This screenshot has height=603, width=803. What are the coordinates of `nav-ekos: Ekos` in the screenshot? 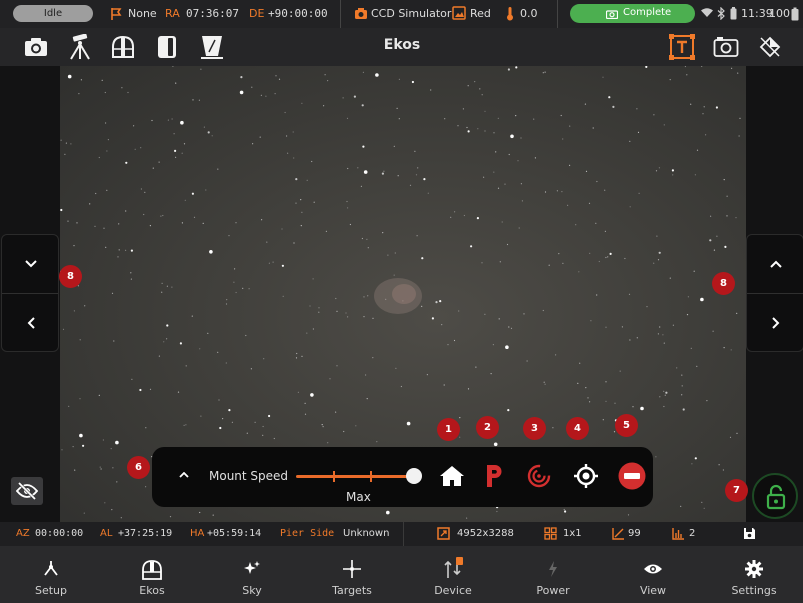 It's located at (152, 574).